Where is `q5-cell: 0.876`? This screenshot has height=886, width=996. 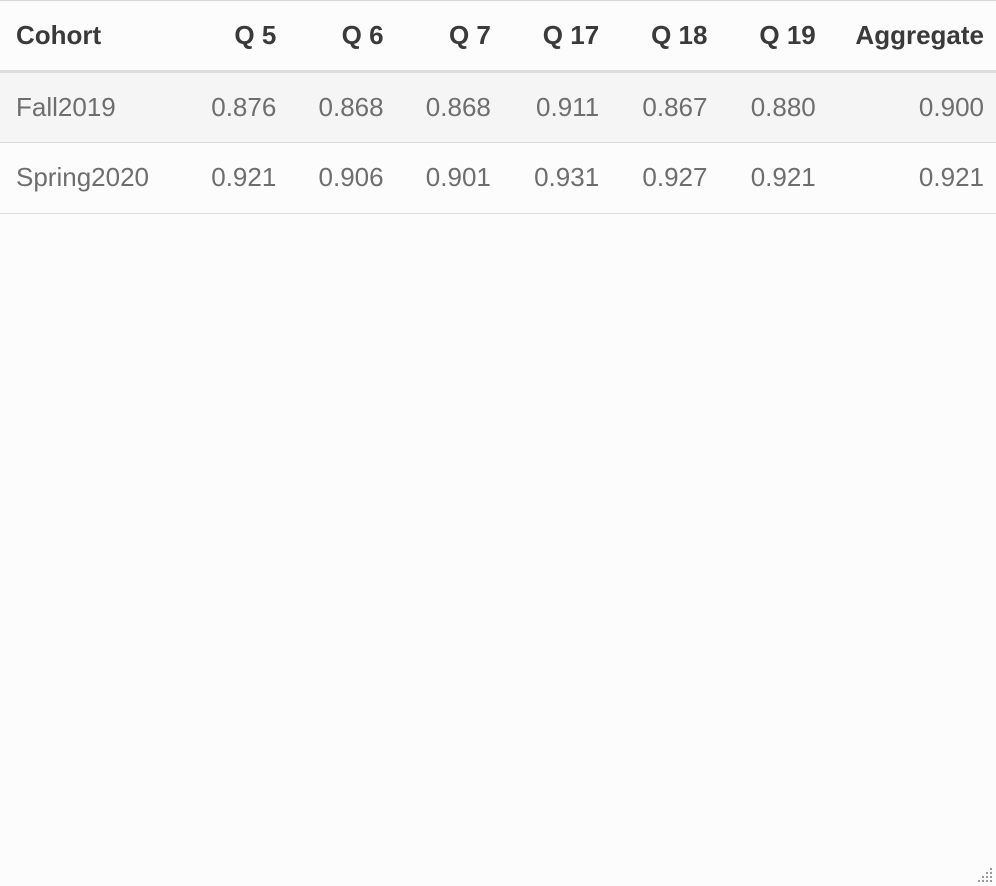 q5-cell: 0.876 is located at coordinates (244, 106).